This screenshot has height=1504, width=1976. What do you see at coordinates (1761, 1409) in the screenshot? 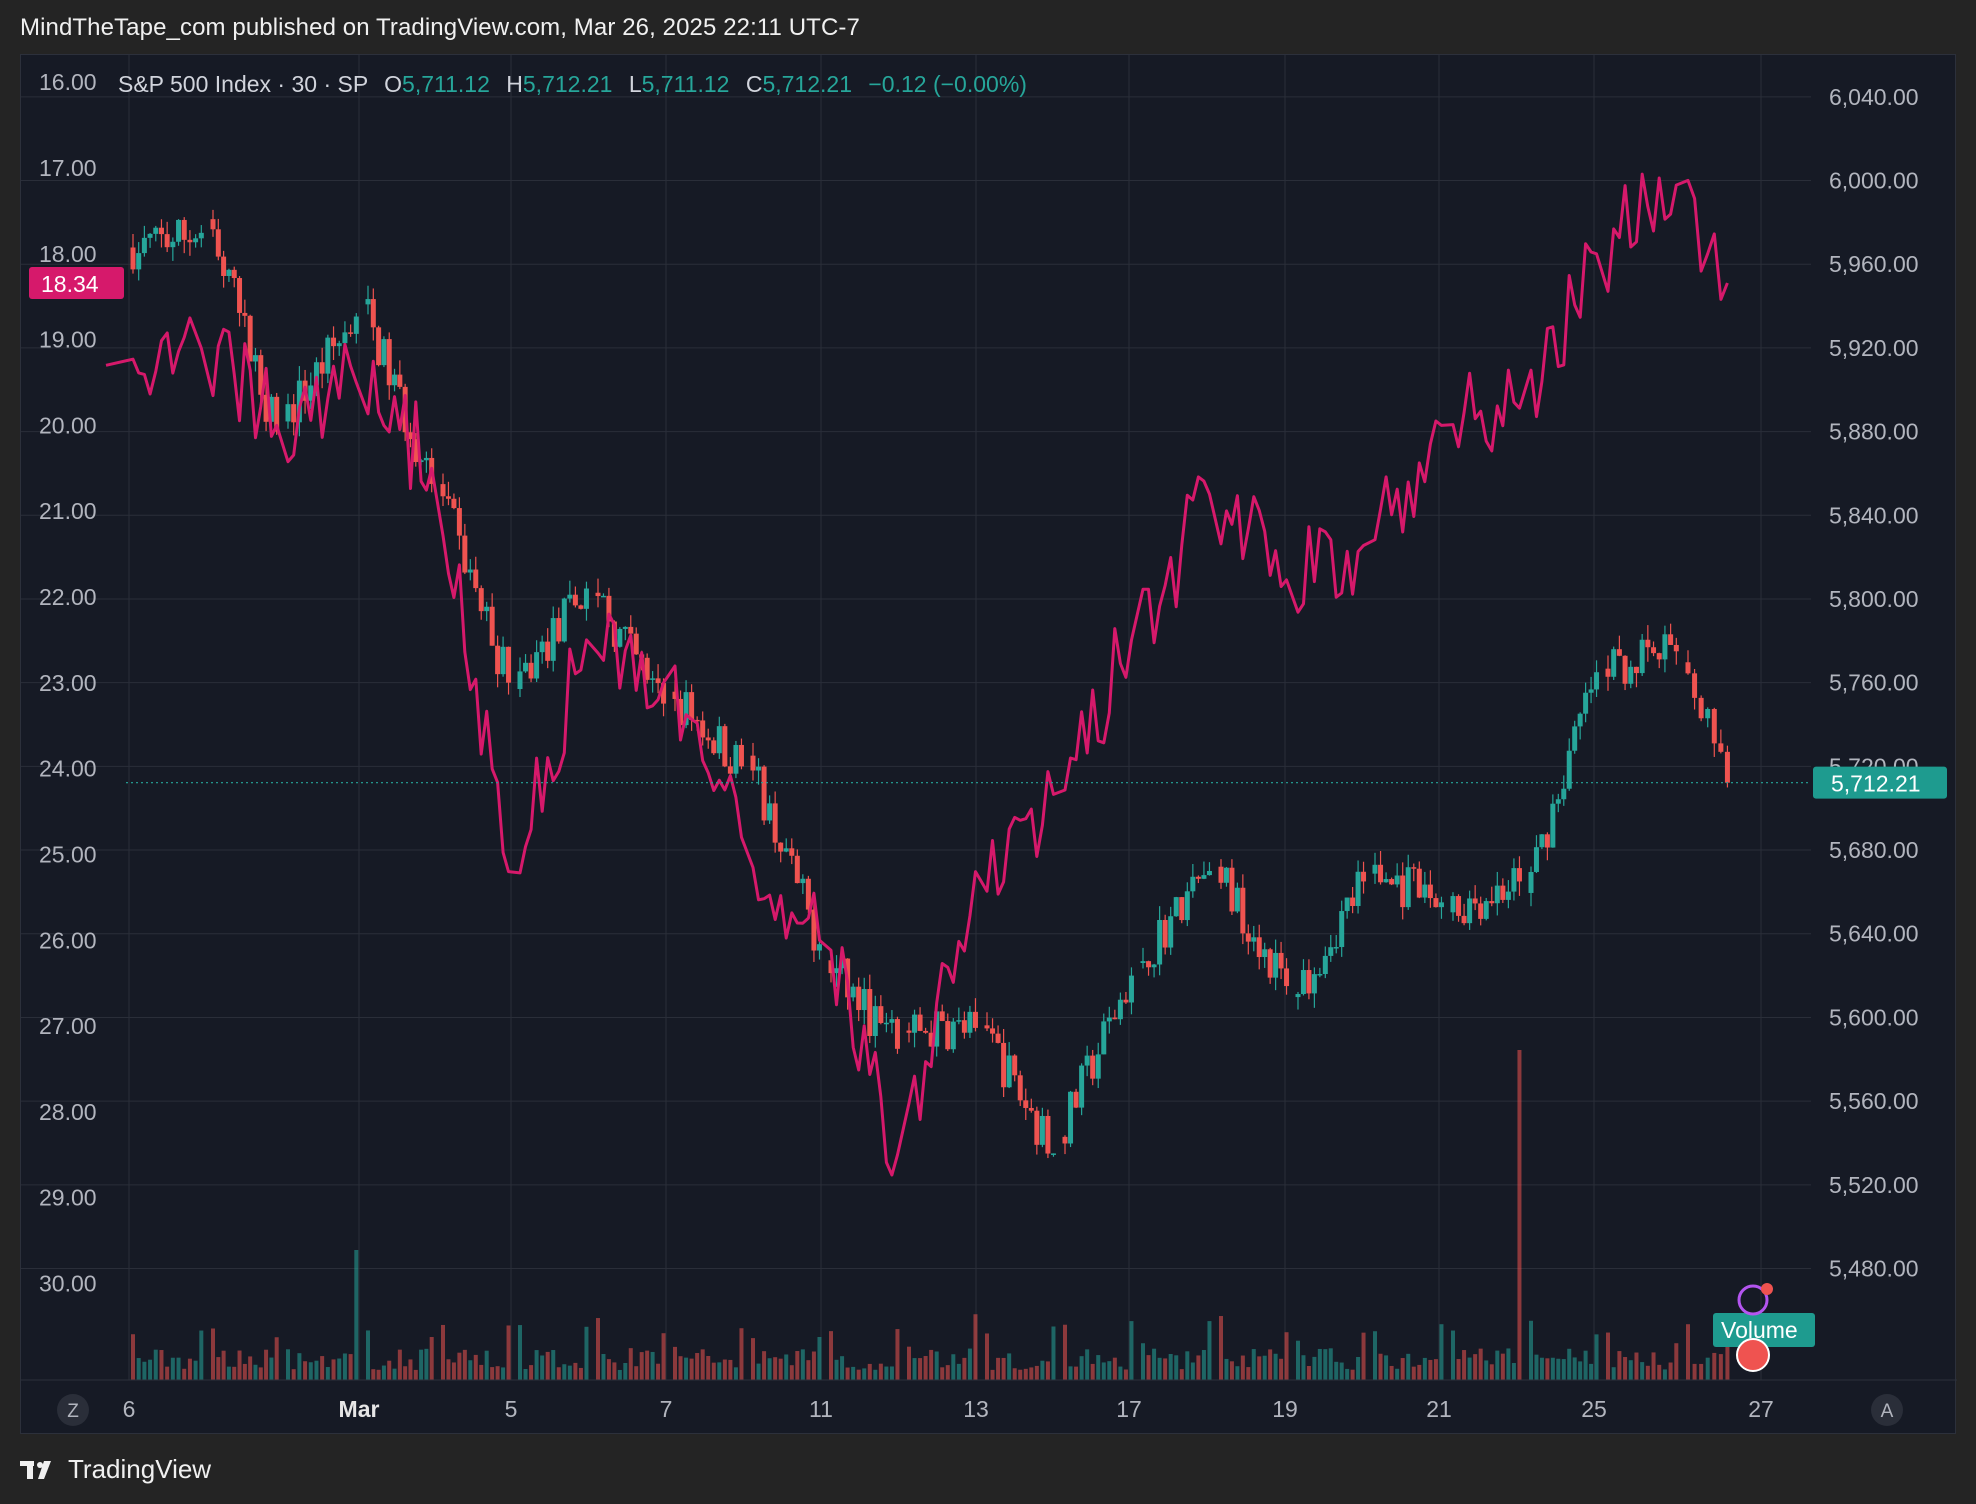
I see `time-tick-label: 27` at bounding box center [1761, 1409].